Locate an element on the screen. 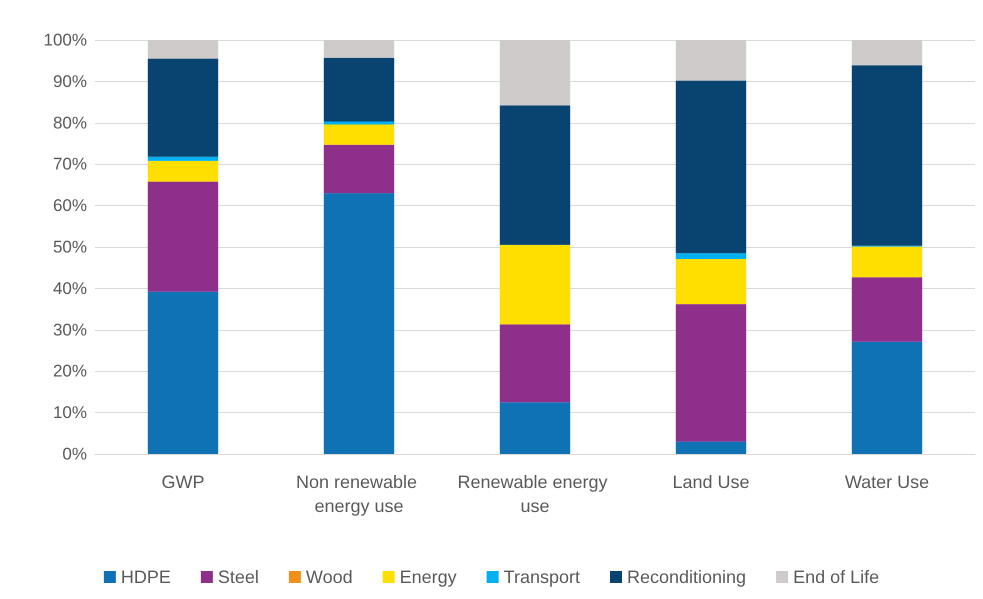 This screenshot has height=599, width=983. y-tick-label: 90% is located at coordinates (69, 81).